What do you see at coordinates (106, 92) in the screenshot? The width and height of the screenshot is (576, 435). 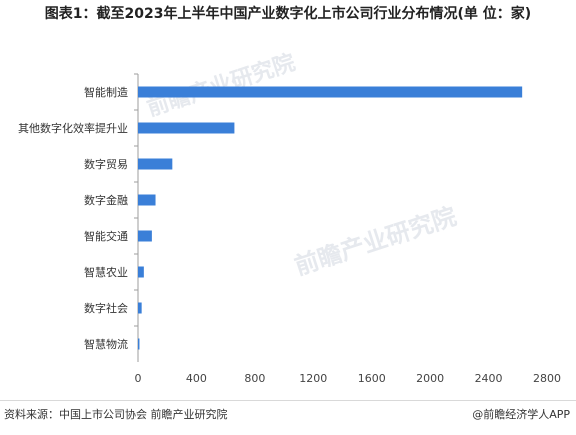 I see `category-label: 智能制造` at bounding box center [106, 92].